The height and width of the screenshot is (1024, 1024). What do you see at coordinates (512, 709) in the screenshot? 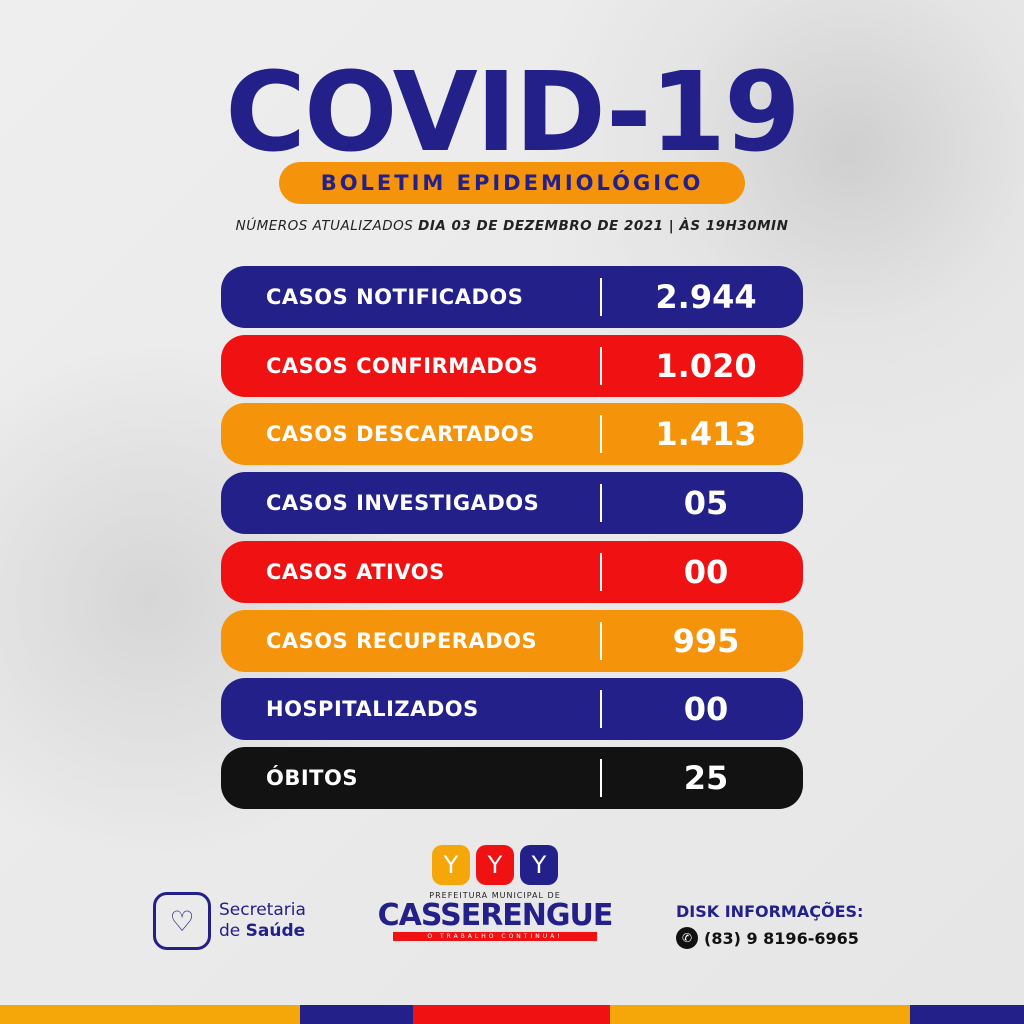
I see `stat-row: HOSPITALIZADOS 00` at bounding box center [512, 709].